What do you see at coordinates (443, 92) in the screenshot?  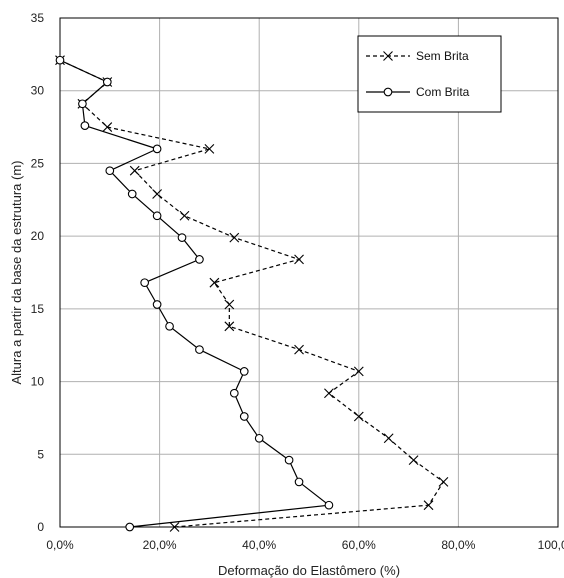 I see `legend-label: Com Brita` at bounding box center [443, 92].